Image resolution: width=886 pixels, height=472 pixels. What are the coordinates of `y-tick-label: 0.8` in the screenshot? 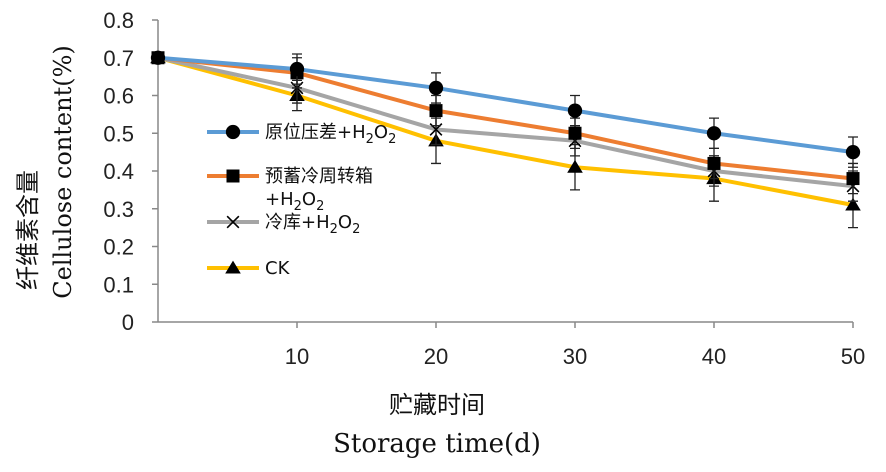 It's located at (118, 20).